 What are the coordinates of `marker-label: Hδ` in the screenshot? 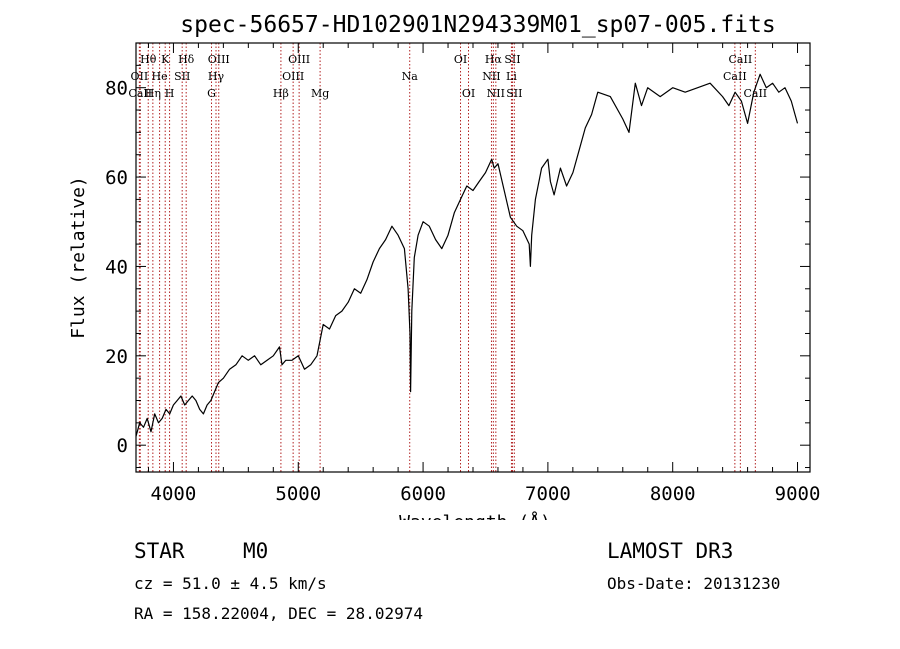 It's located at (186, 59).